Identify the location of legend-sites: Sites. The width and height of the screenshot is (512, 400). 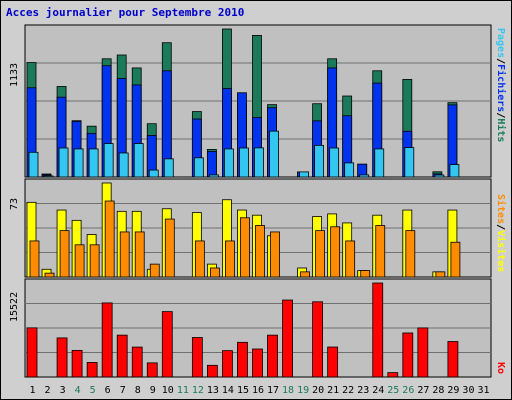
(500, 209).